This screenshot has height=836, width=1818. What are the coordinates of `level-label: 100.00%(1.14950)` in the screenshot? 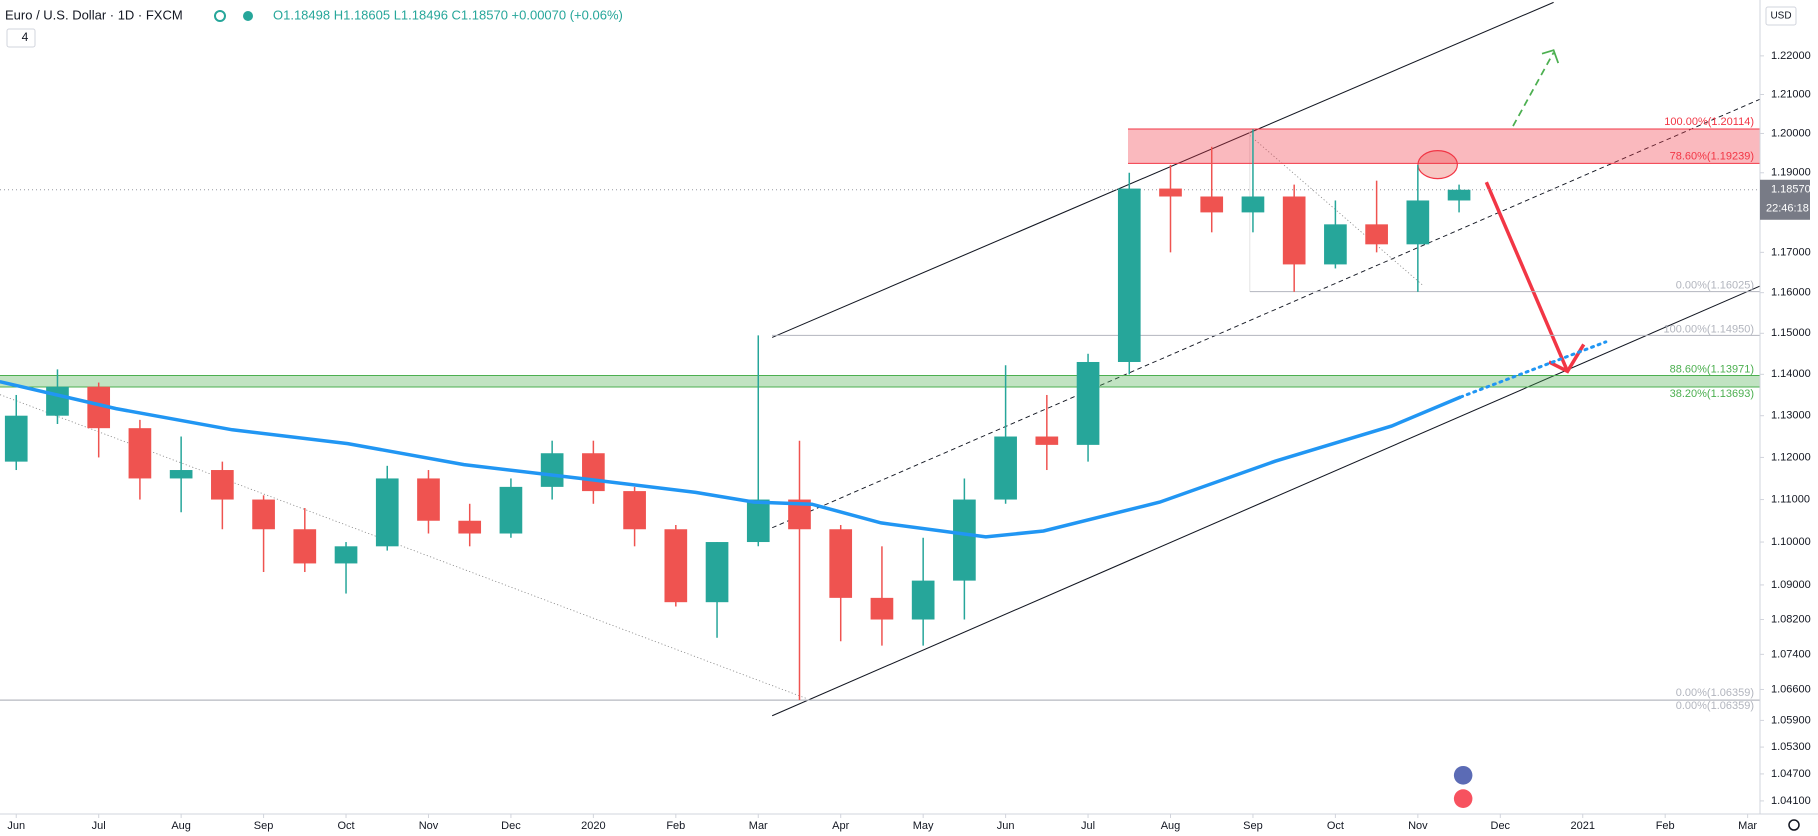 It's located at (1708, 329).